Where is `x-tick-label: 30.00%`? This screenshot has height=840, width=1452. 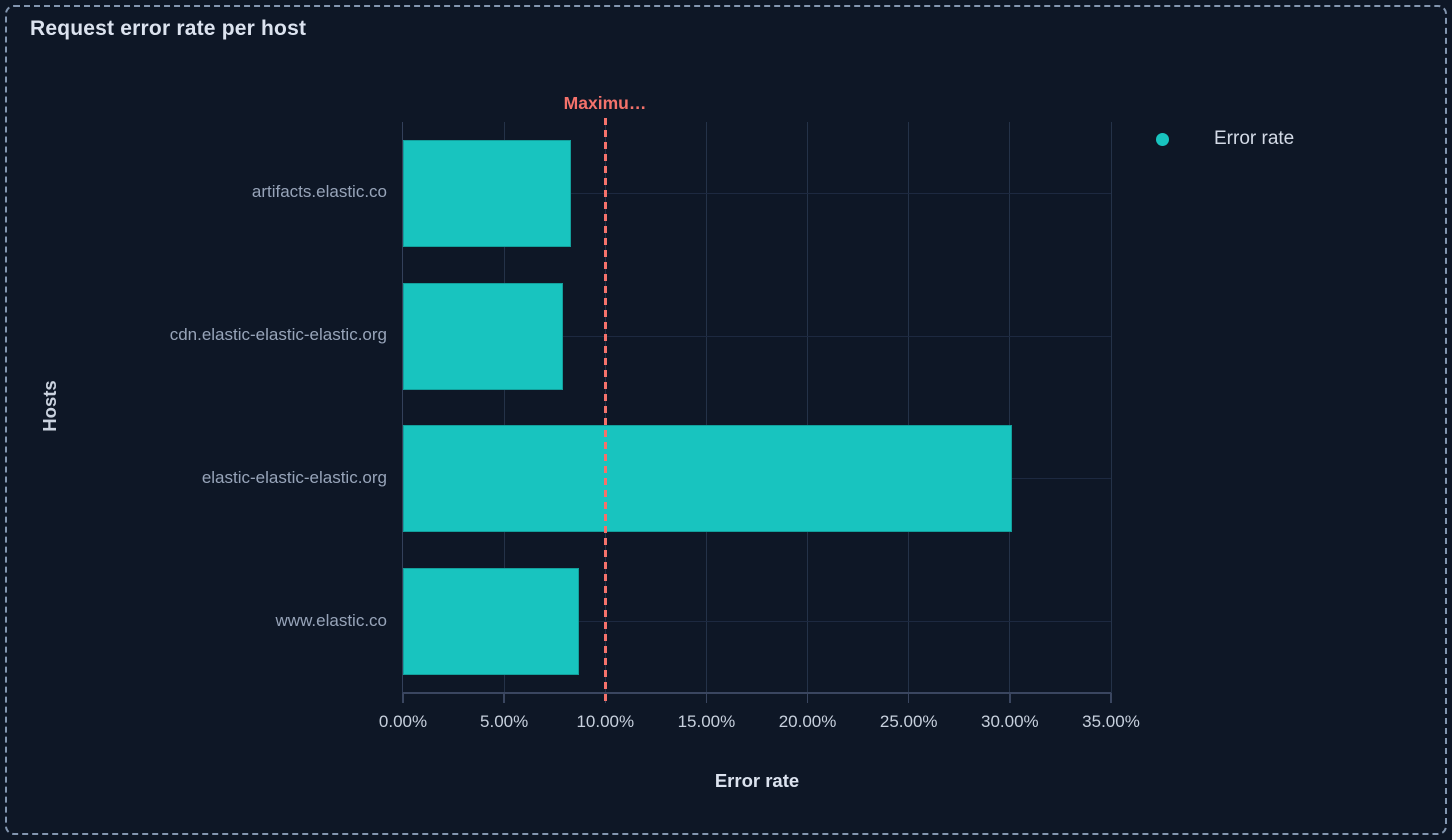 x-tick-label: 30.00% is located at coordinates (1010, 721).